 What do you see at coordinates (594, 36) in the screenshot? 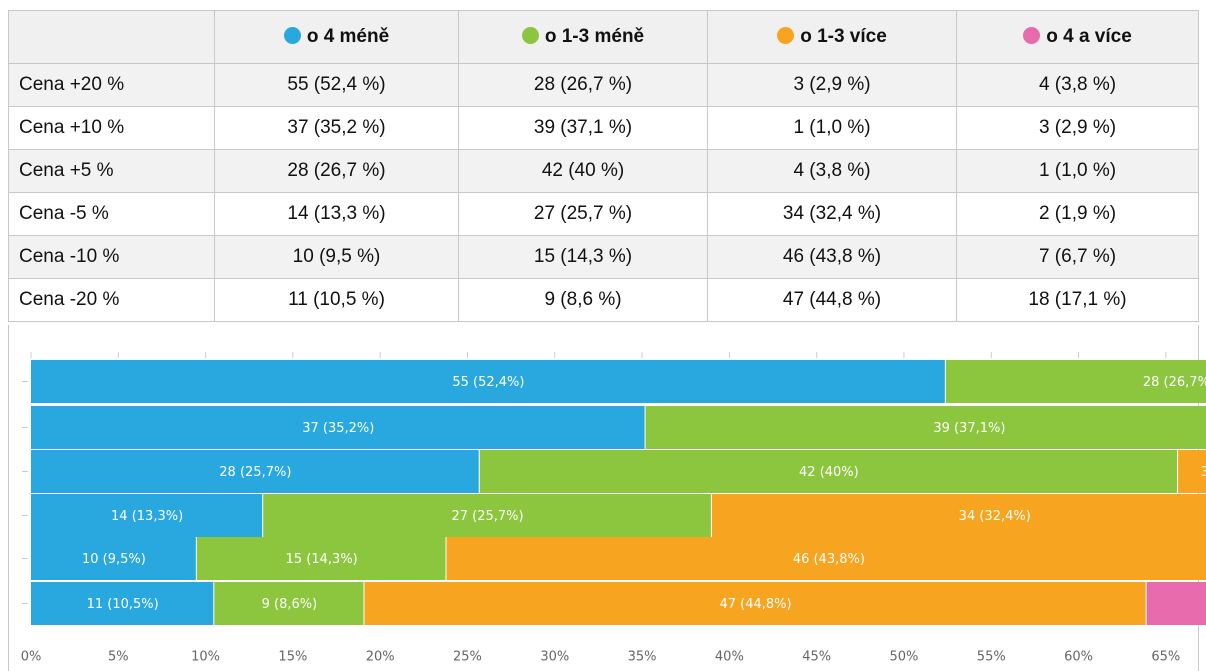
I see `column-header-text: o 1-3 méně` at bounding box center [594, 36].